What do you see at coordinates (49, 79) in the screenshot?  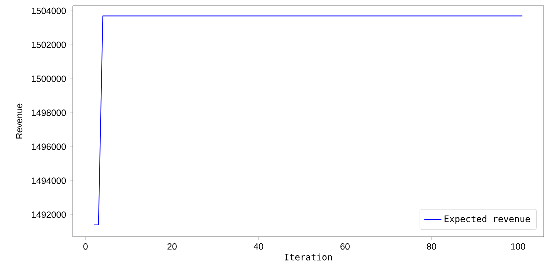 I see `y-tick-label: 1500000` at bounding box center [49, 79].